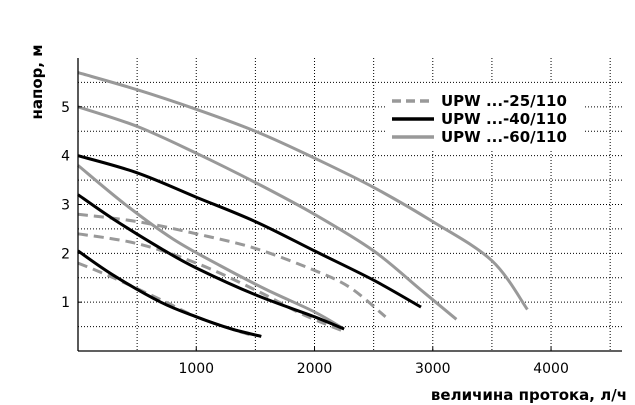 This screenshot has width=635, height=405. I want to click on legend-label: UPW ...-25/110, so click(504, 101).